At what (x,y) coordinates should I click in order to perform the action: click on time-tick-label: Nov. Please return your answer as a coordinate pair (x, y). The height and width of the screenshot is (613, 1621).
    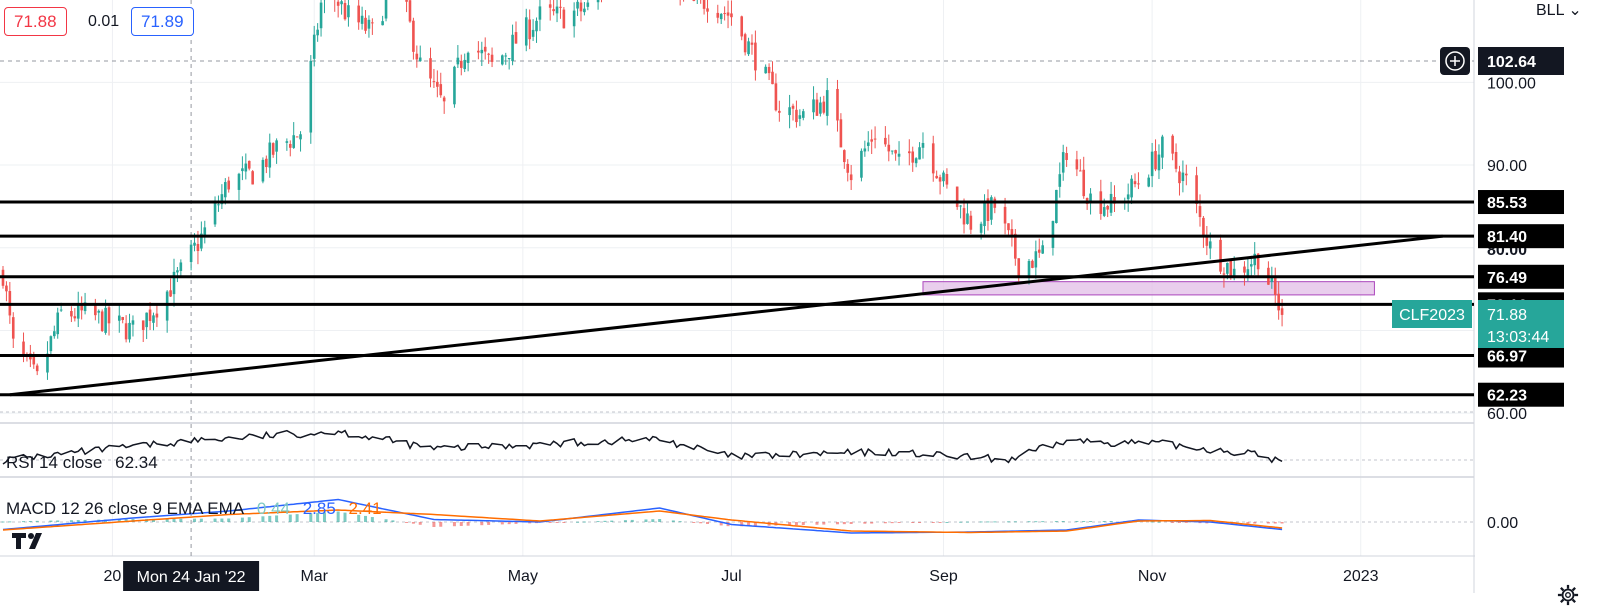
    Looking at the image, I should click on (1152, 576).